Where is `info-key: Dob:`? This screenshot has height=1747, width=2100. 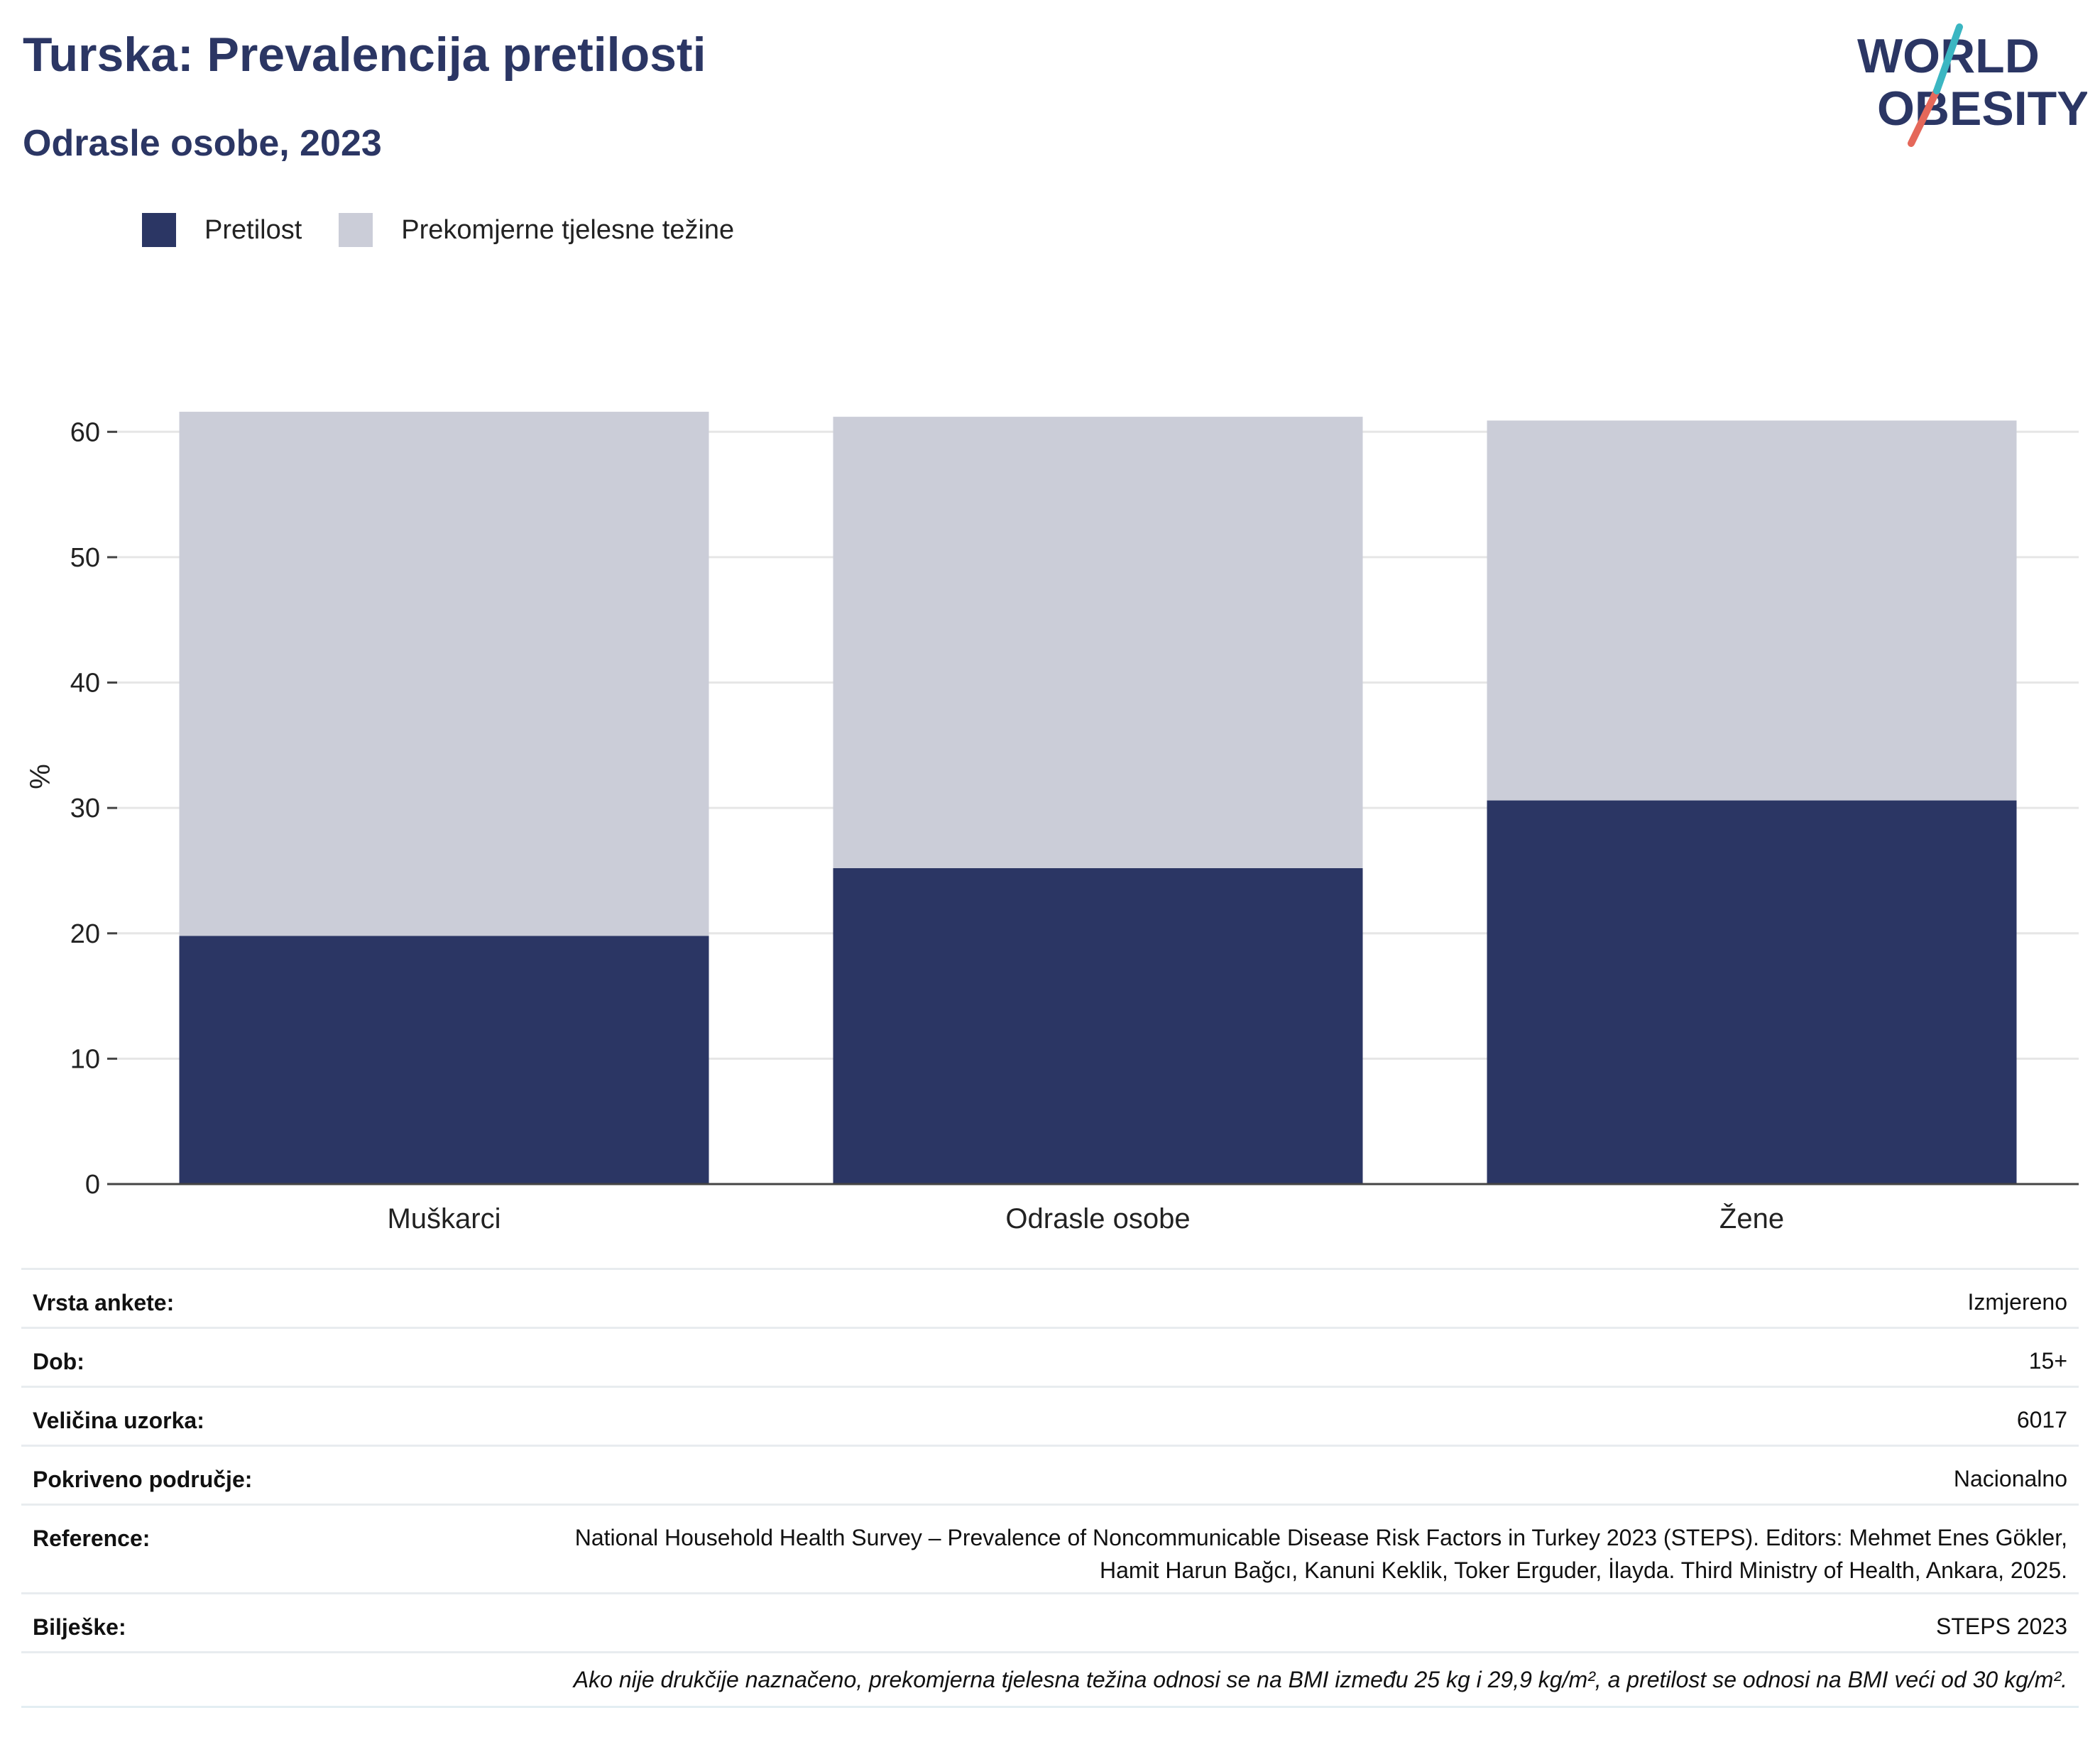
info-key: Dob: is located at coordinates (58, 1361).